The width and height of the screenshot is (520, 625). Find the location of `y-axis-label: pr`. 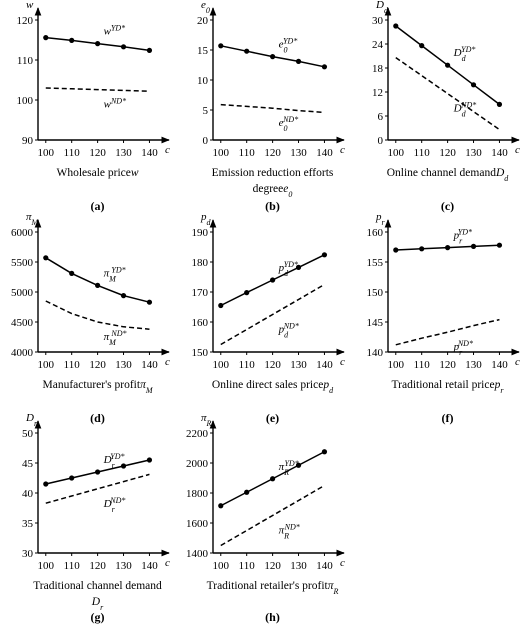

y-axis-label: pr is located at coordinates (380, 219).